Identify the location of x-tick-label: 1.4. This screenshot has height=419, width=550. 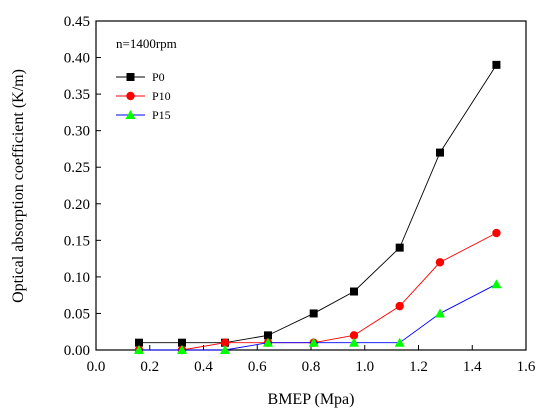
(472, 367).